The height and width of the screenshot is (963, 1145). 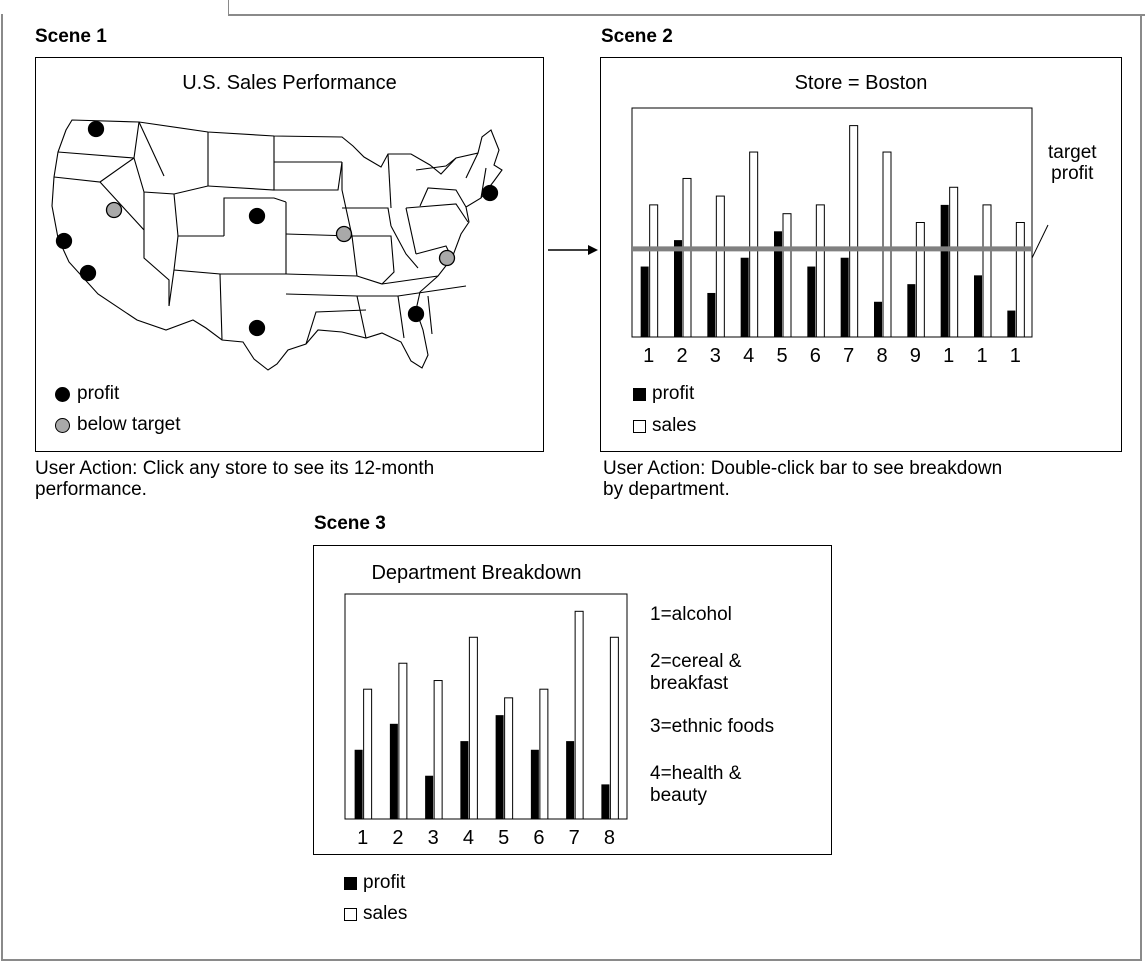 What do you see at coordinates (696, 661) in the screenshot?
I see `dept-key-line: 2=cereal &` at bounding box center [696, 661].